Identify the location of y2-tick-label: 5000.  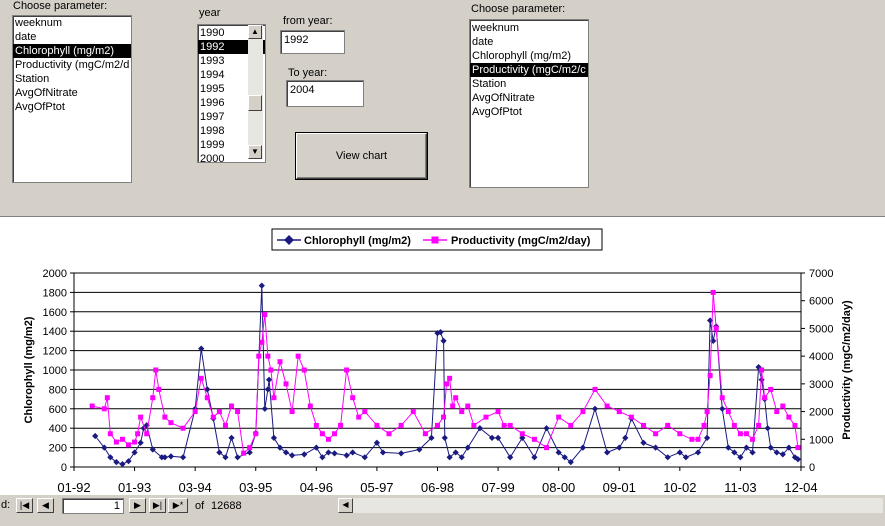
(821, 329).